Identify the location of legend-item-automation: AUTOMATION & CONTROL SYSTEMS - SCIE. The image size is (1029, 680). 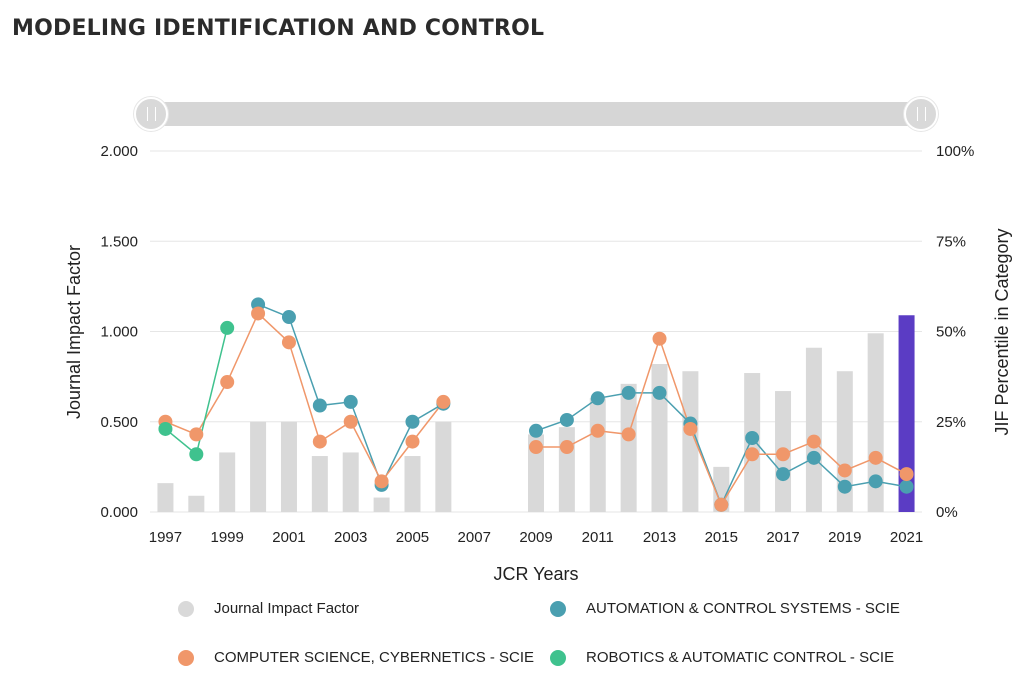
(725, 608).